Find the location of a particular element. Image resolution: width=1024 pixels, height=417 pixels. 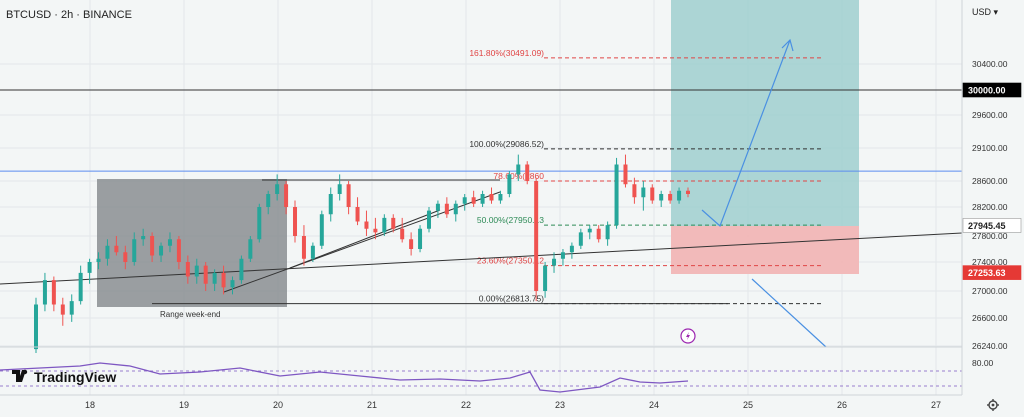

fib-label-50.00%: 50.00%(27950.13 is located at coordinates (510, 220).